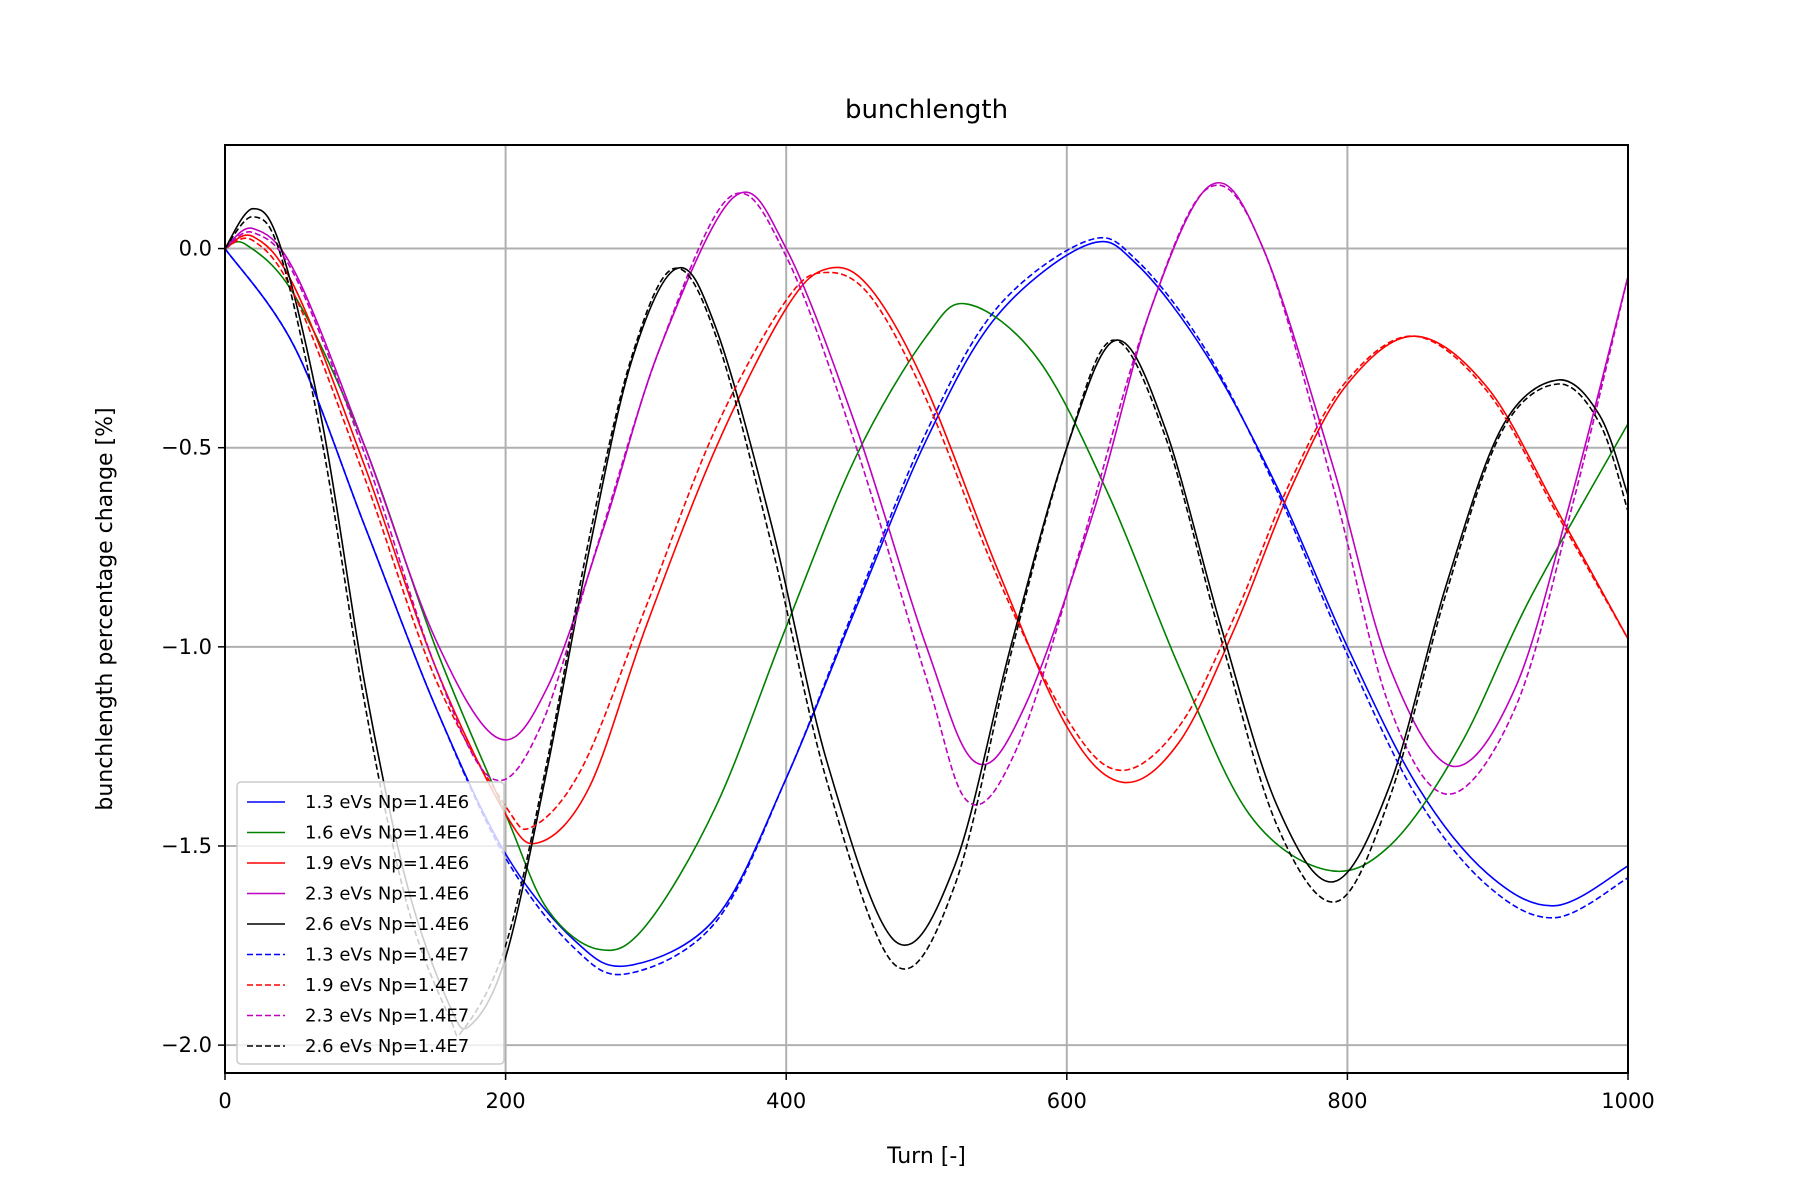  What do you see at coordinates (387, 985) in the screenshot?
I see `legend-entry: 1.9 eVs Np=1.4E7` at bounding box center [387, 985].